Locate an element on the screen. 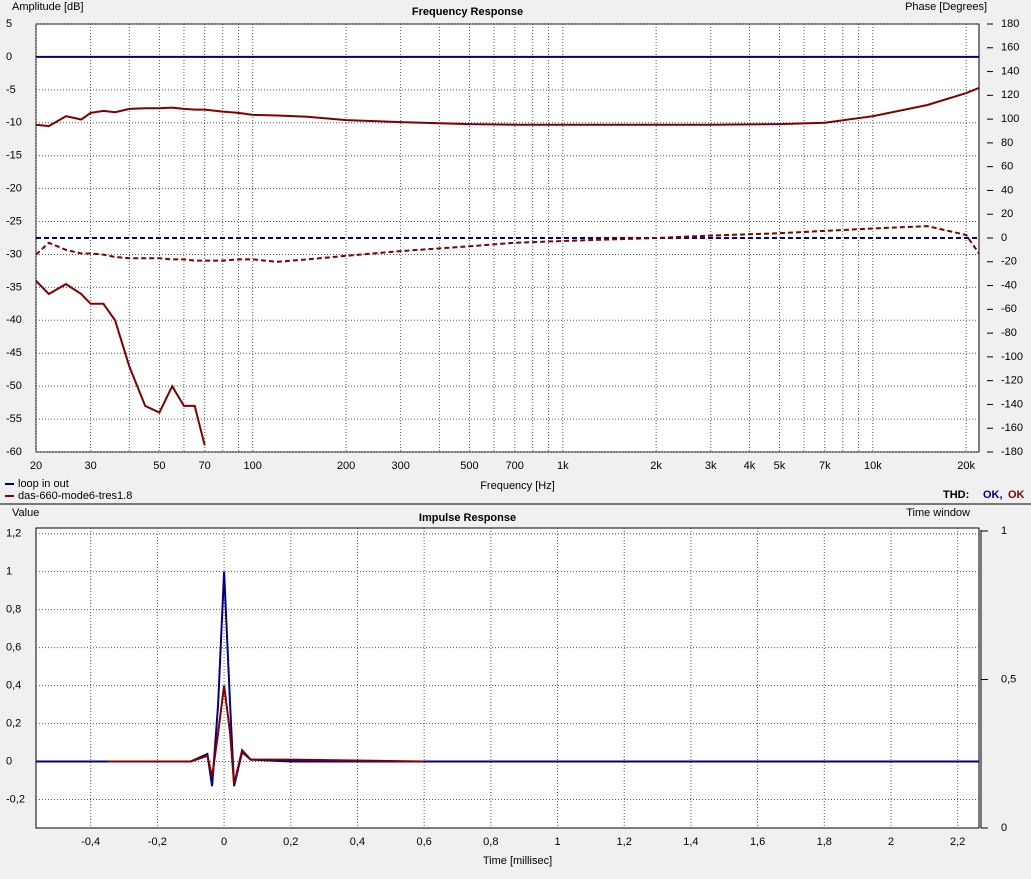 Image resolution: width=1031 pixels, height=879 pixels. x-tick-label: 300 is located at coordinates (400, 466).